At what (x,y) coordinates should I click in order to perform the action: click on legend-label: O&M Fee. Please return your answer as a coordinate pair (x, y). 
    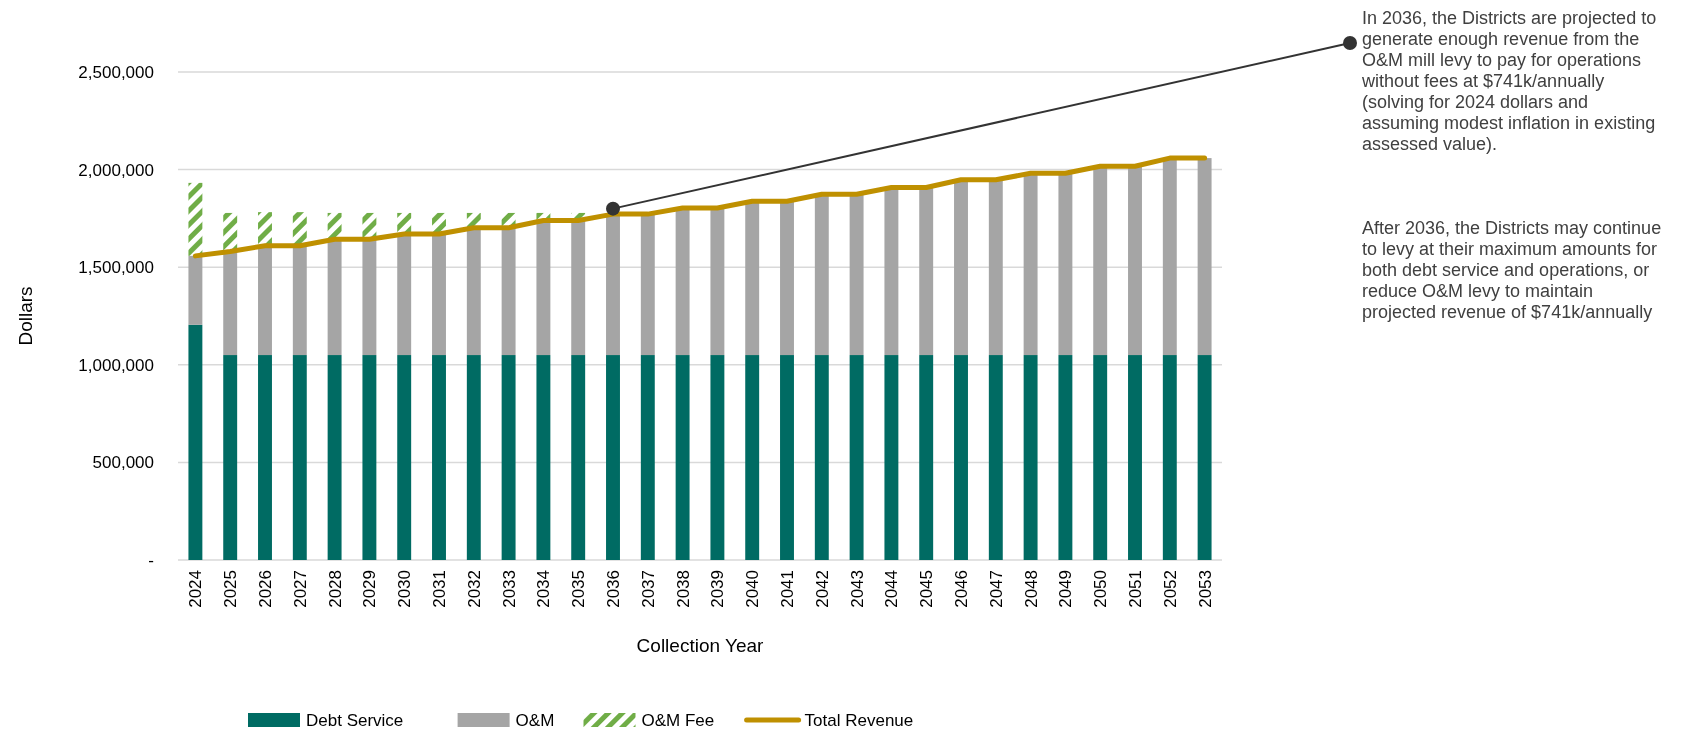
    Looking at the image, I should click on (678, 720).